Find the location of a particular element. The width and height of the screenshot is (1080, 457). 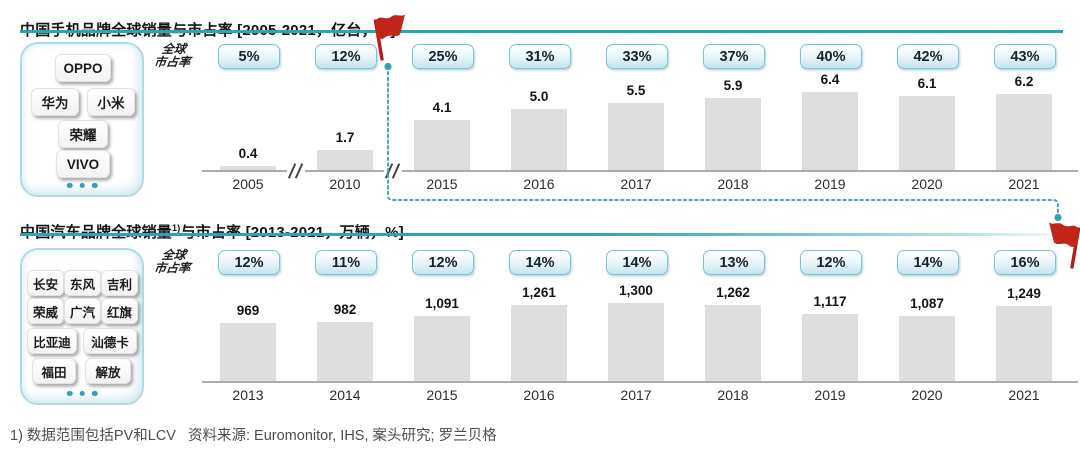

market-share-badge: 37% is located at coordinates (734, 56).